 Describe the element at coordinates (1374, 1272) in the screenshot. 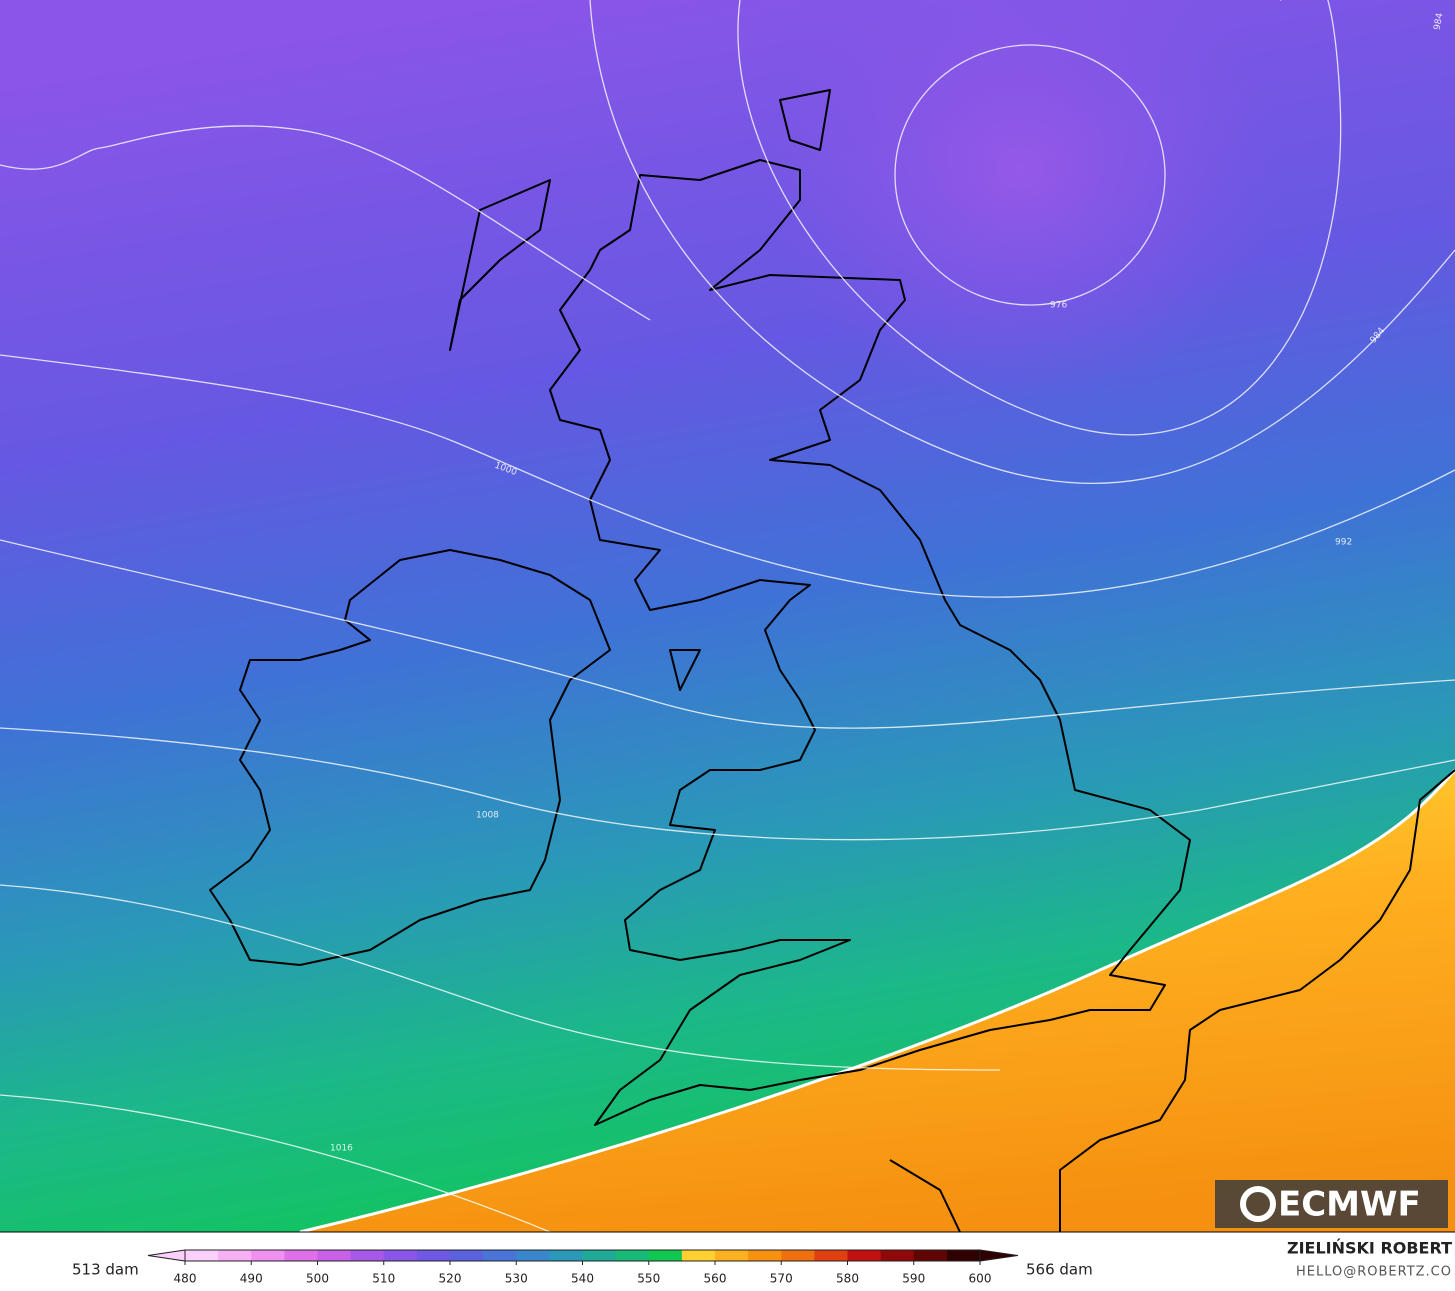

I see `credit-contact: HELLO@ROBERTZ.CO` at that location.